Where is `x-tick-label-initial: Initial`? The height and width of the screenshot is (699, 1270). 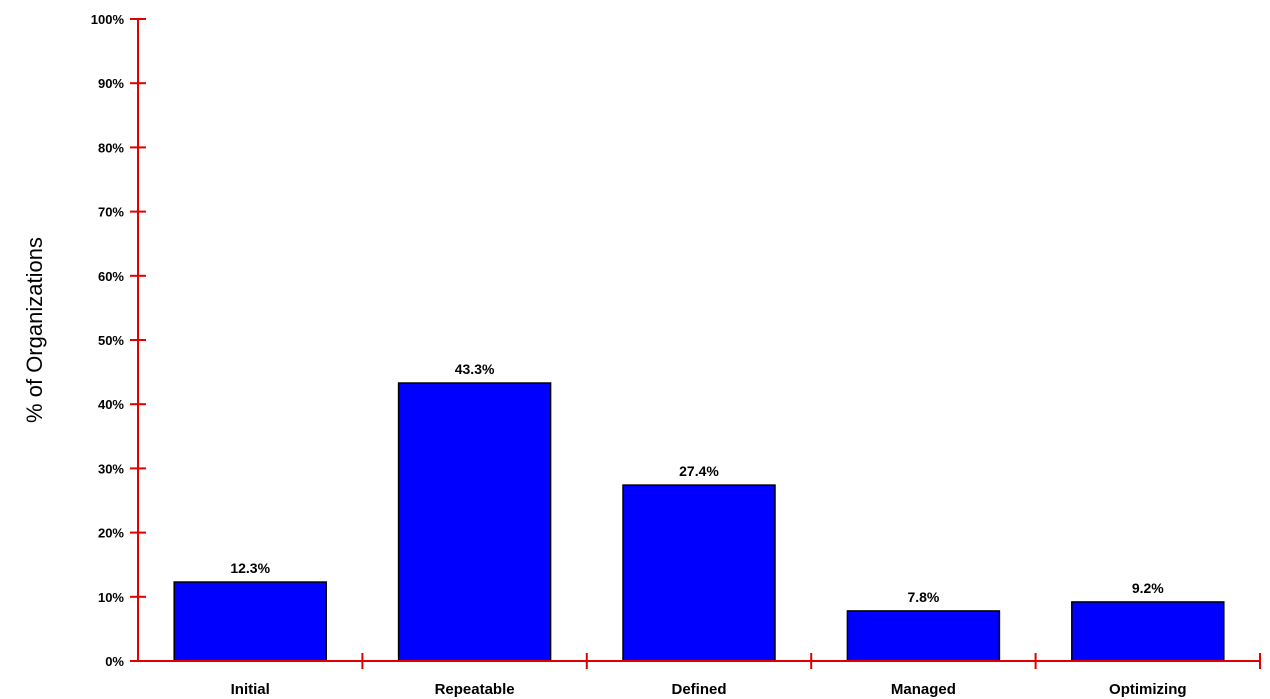 x-tick-label-initial: Initial is located at coordinates (250, 689).